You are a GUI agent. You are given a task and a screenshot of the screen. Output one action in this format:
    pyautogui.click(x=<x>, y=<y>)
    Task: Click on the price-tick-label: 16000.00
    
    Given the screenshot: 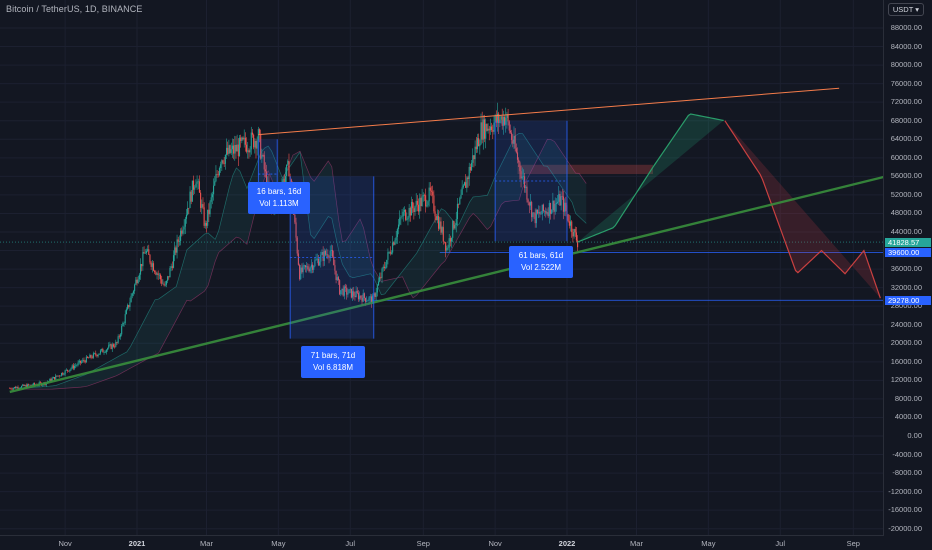 What is the action you would take?
    pyautogui.click(x=906, y=361)
    